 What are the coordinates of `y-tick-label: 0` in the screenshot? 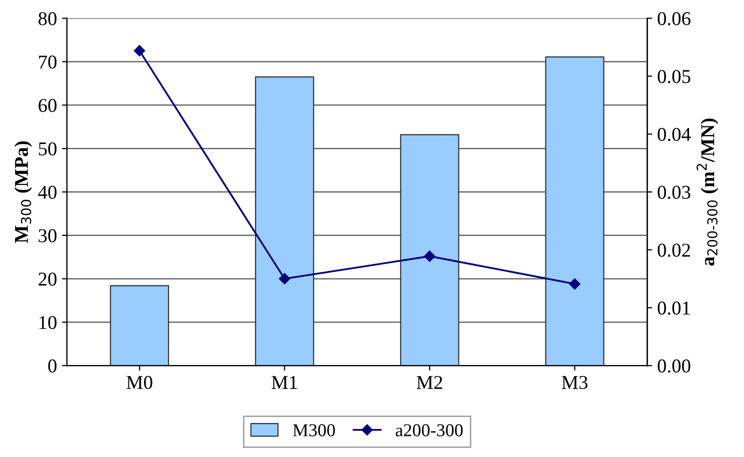 It's located at (52, 366).